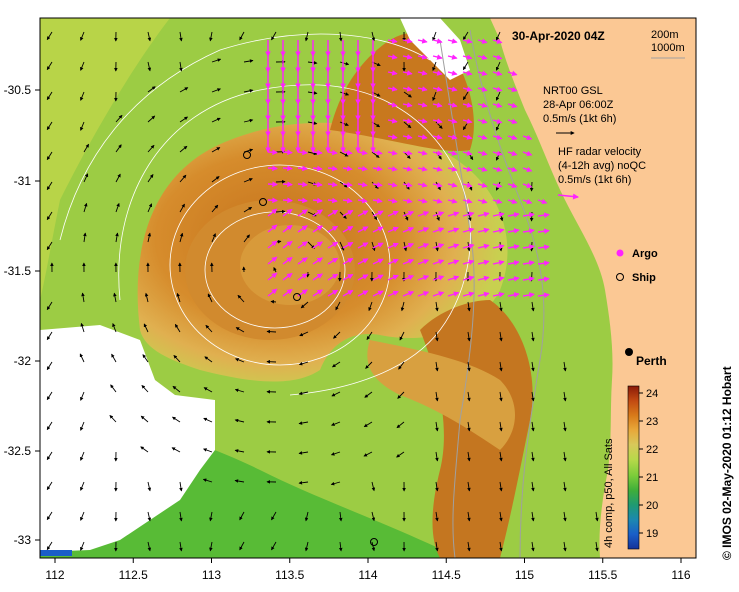 This screenshot has height=592, width=739. I want to click on radar-label-line2: (4-12h avg) noQC, so click(602, 166).